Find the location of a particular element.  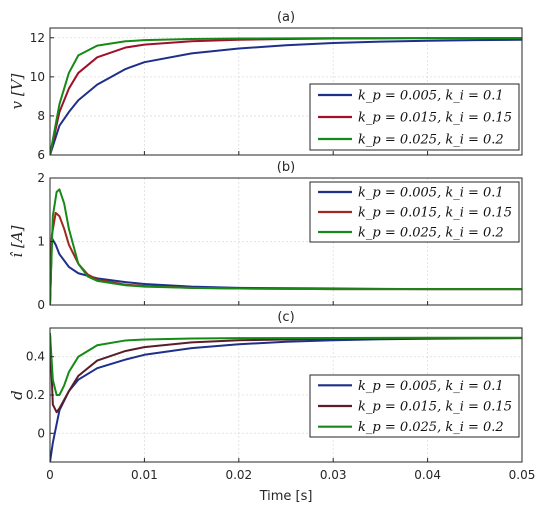

x-tick-label: 0.05 is located at coordinates (522, 475).